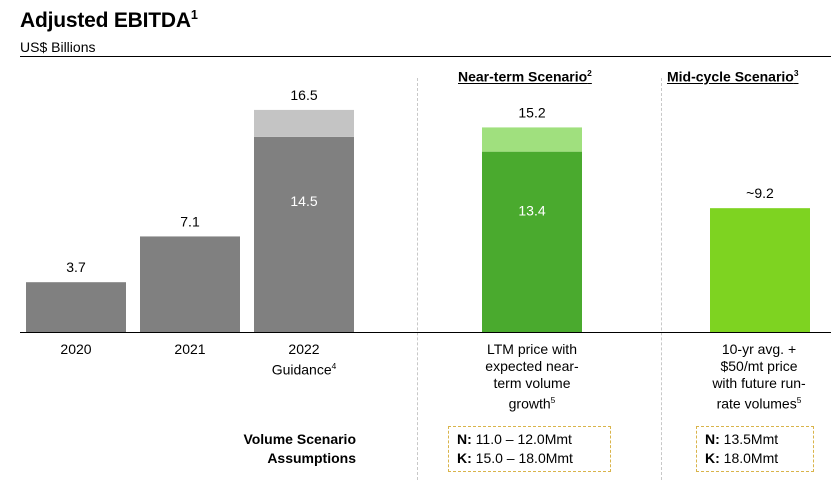 The image size is (831, 480). What do you see at coordinates (304, 123) in the screenshot?
I see `bar-2022-increment` at bounding box center [304, 123].